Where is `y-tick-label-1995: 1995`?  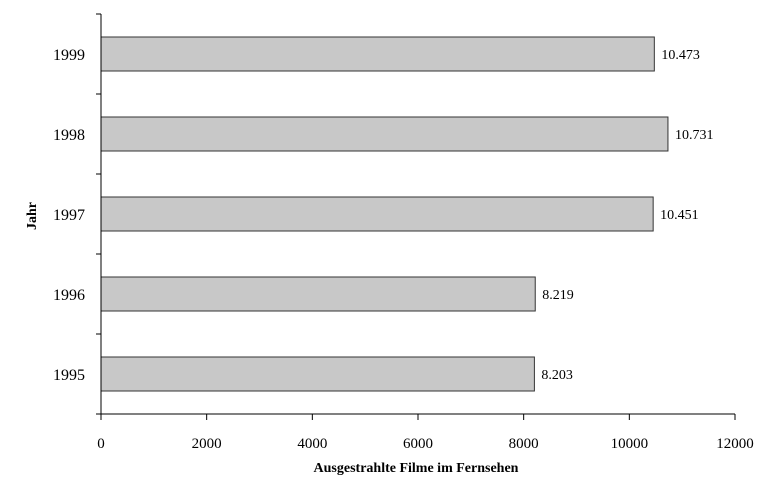 y-tick-label-1995: 1995 is located at coordinates (69, 375).